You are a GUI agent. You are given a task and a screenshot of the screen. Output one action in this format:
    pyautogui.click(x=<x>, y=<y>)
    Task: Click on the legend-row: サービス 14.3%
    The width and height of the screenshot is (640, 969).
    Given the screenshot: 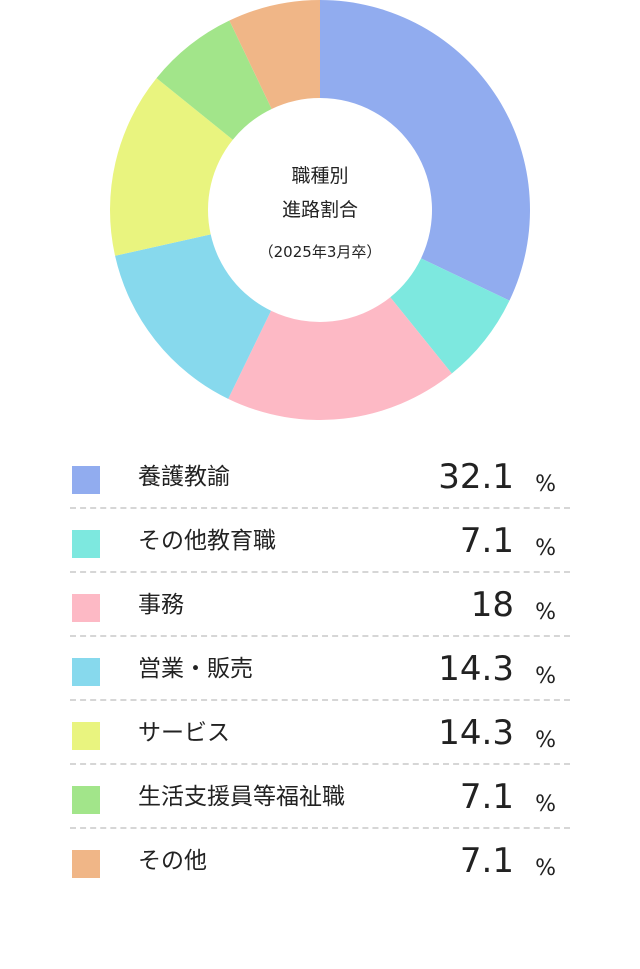 What is the action you would take?
    pyautogui.click(x=320, y=733)
    